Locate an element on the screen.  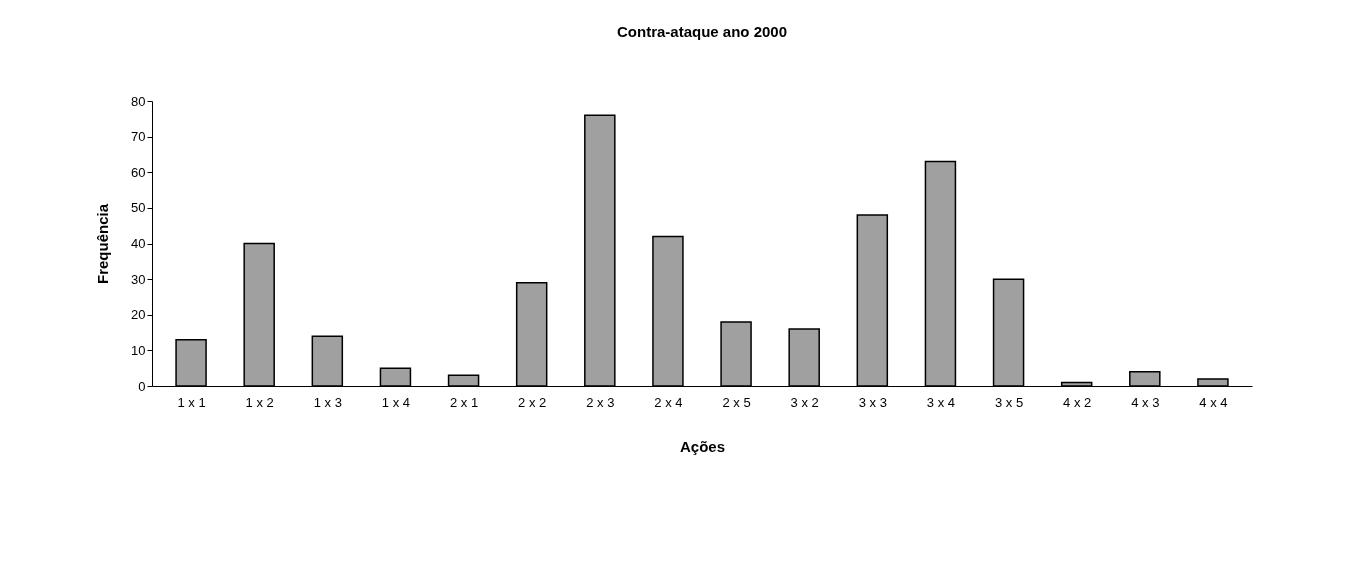
y-tick-label: 40 is located at coordinates (138, 243).